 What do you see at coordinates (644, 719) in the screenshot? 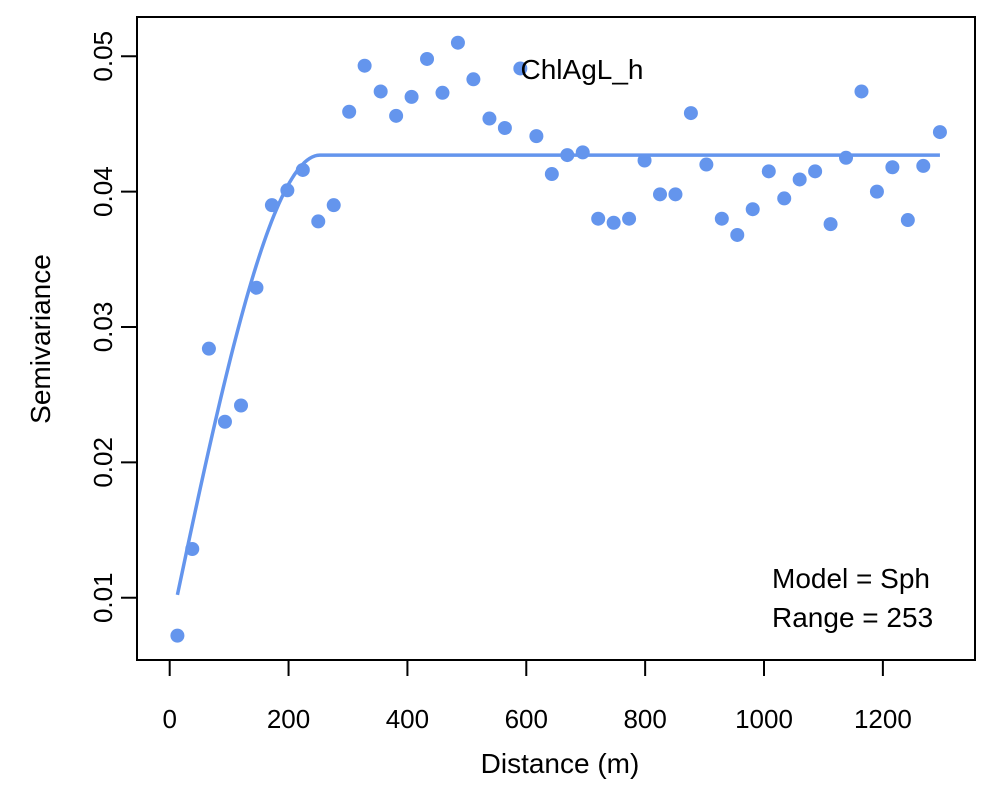
I see `x-tick-label: 800` at bounding box center [644, 719].